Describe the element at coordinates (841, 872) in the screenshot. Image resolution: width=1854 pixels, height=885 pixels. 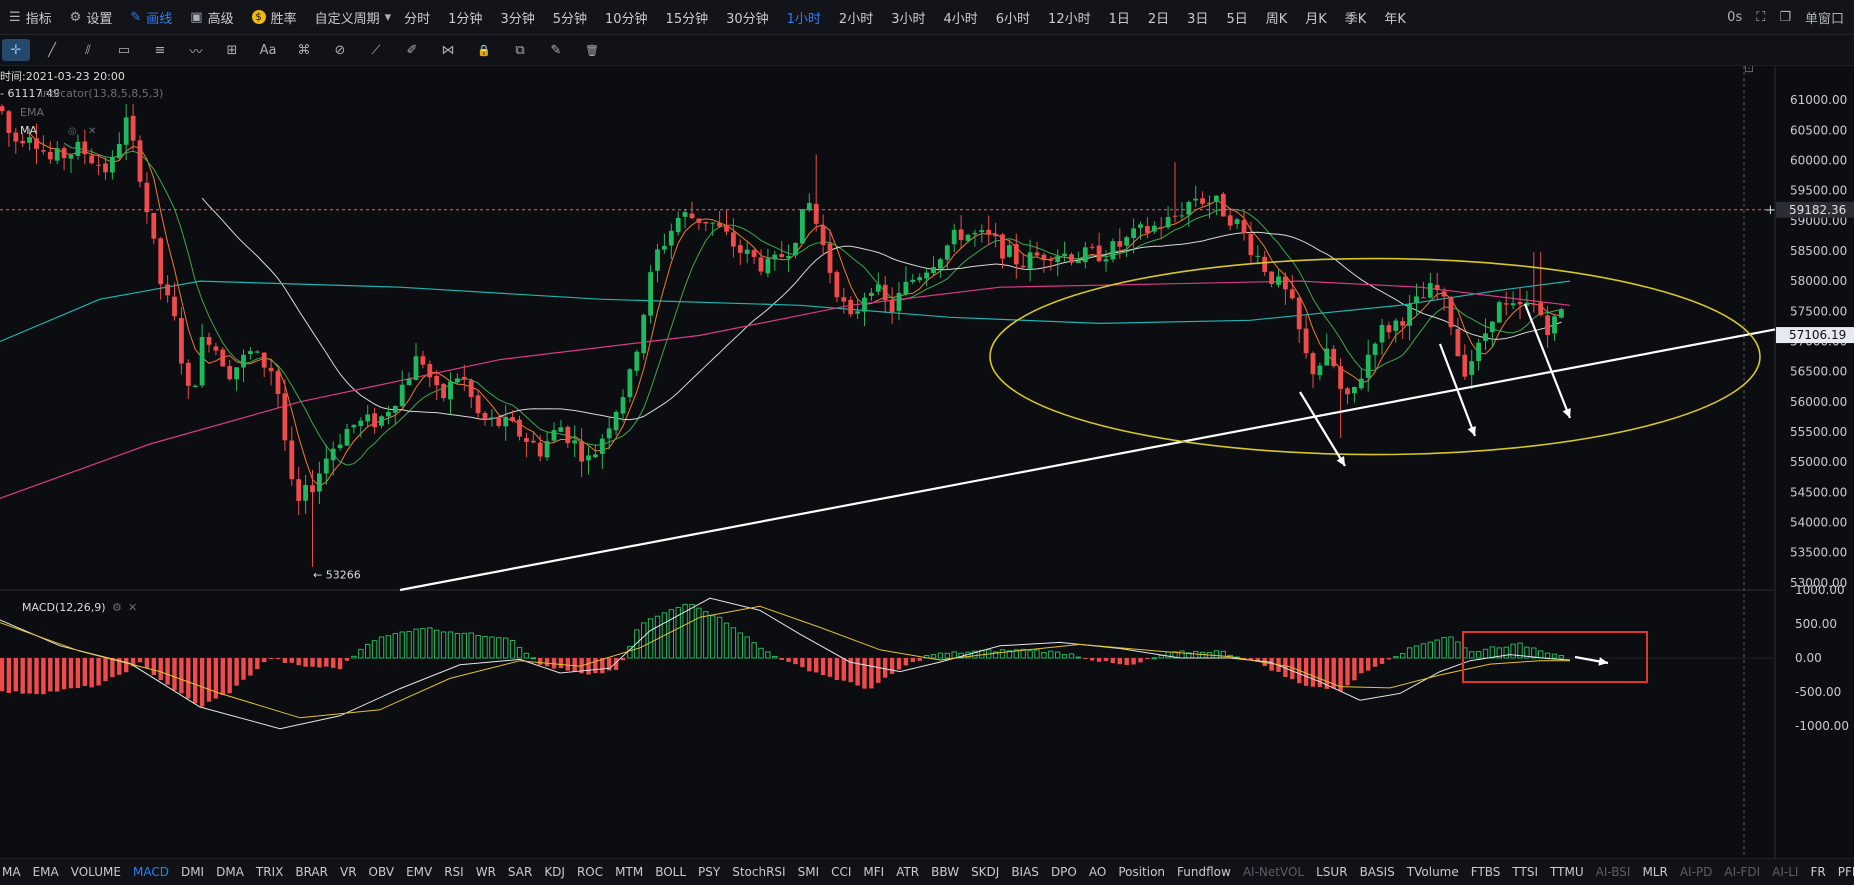
I see `indicator-tab: CCI` at that location.